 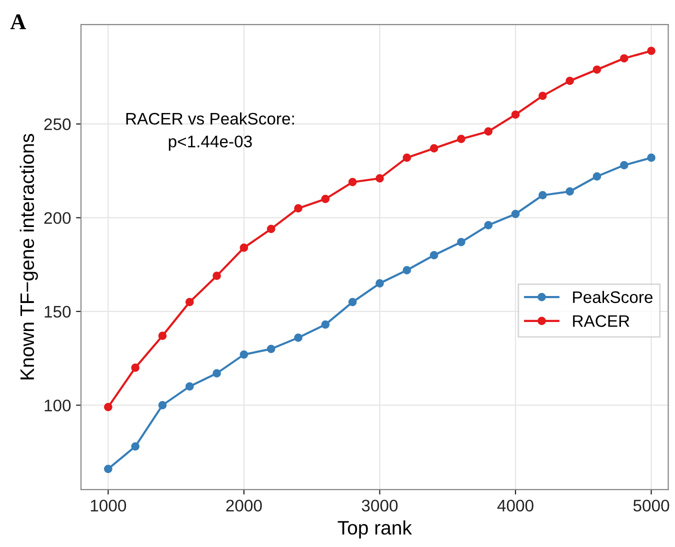 What do you see at coordinates (375, 529) in the screenshot?
I see `x-axis-title: Top rank` at bounding box center [375, 529].